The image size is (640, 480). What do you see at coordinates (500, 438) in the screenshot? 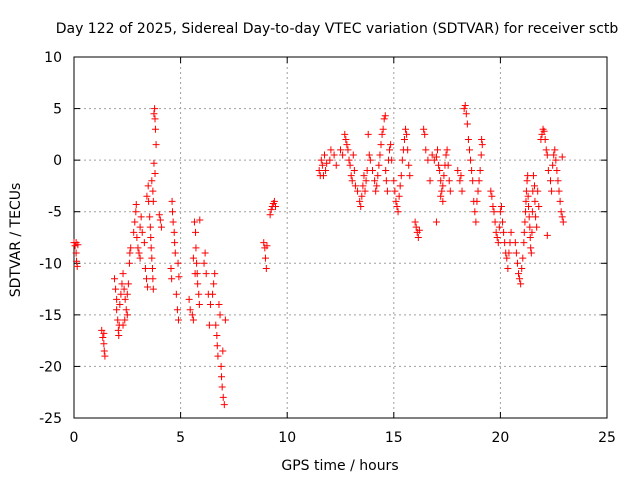
I see `x-tick-label: 20` at bounding box center [500, 438].